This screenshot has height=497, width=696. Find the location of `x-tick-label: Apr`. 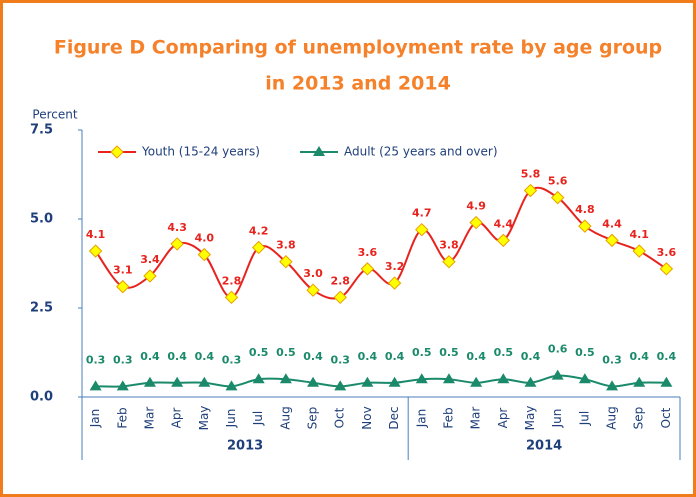

x-tick-label: Apr is located at coordinates (177, 418).